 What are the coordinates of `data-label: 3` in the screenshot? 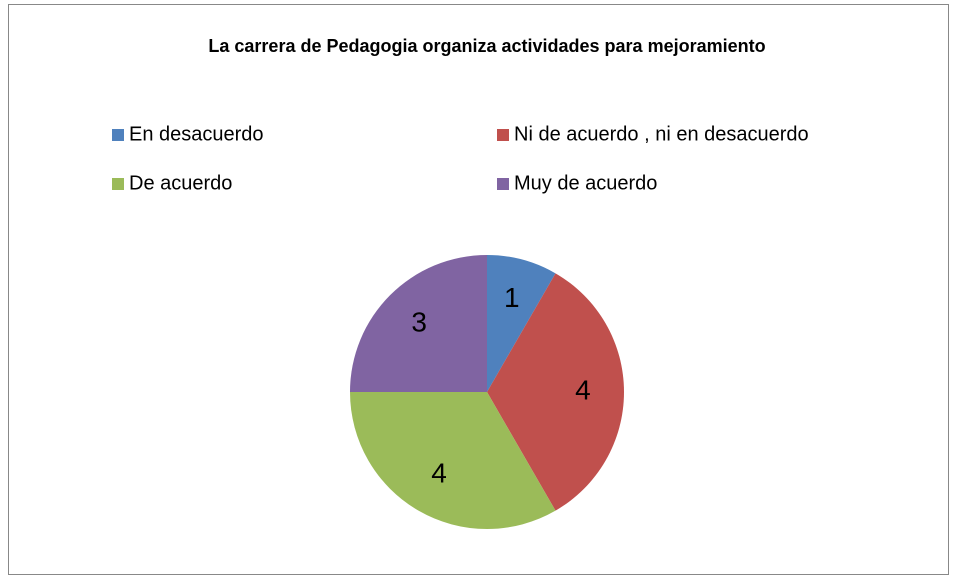 It's located at (419, 322).